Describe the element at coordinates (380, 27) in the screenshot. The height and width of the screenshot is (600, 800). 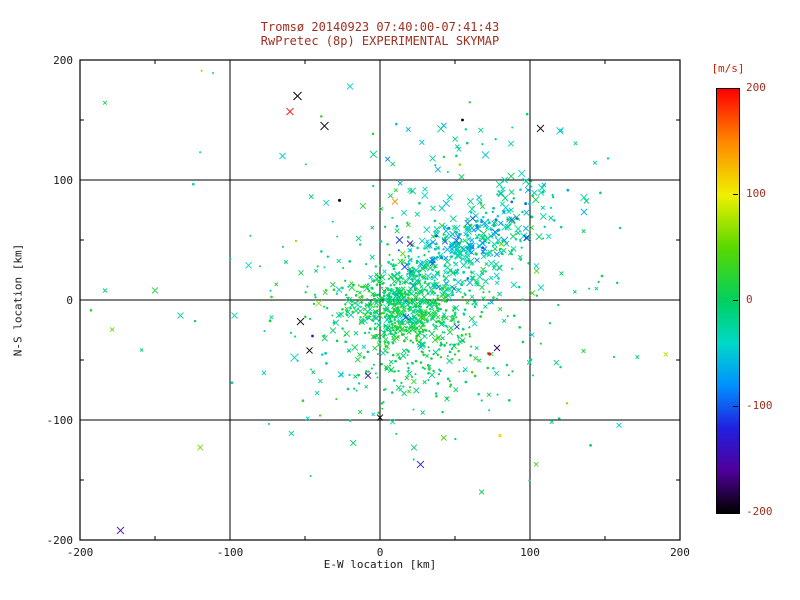
I see `plot-title-line1: Tromsø 20140923 07:40:00-07:41:43` at that location.